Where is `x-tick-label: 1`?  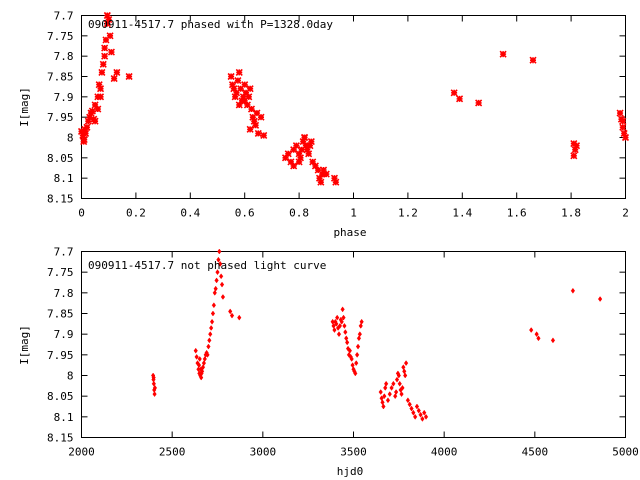 x-tick-label: 1 is located at coordinates (353, 213).